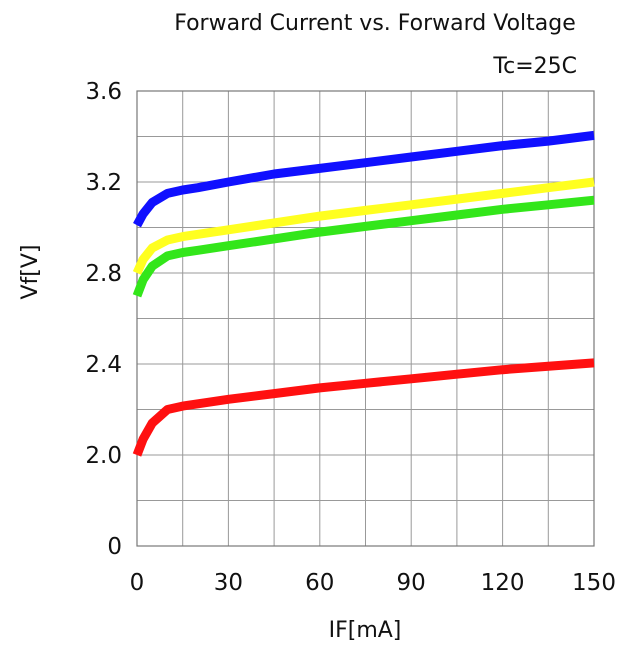  Describe the element at coordinates (365, 630) in the screenshot. I see `x-axis-label: IF[mA]` at that location.